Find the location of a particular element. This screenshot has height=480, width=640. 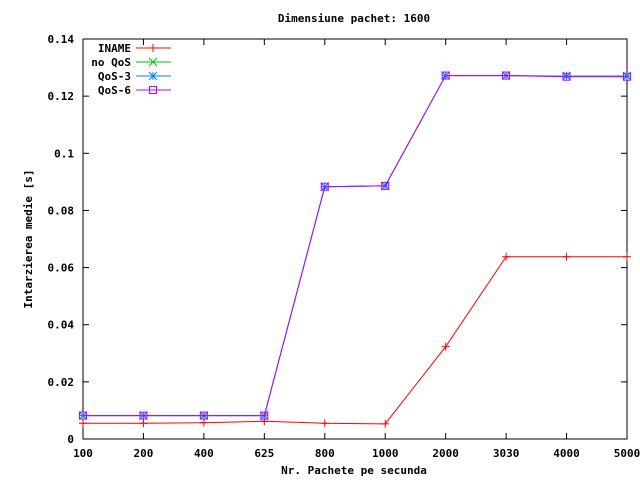

y-tick-label: 0 is located at coordinates (70, 439).